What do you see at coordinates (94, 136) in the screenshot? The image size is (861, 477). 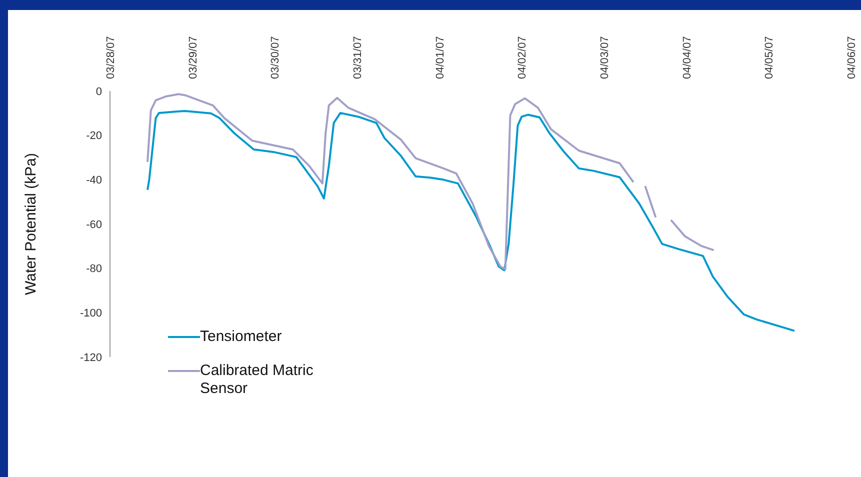 I see `y-tick-label: -20` at bounding box center [94, 136].